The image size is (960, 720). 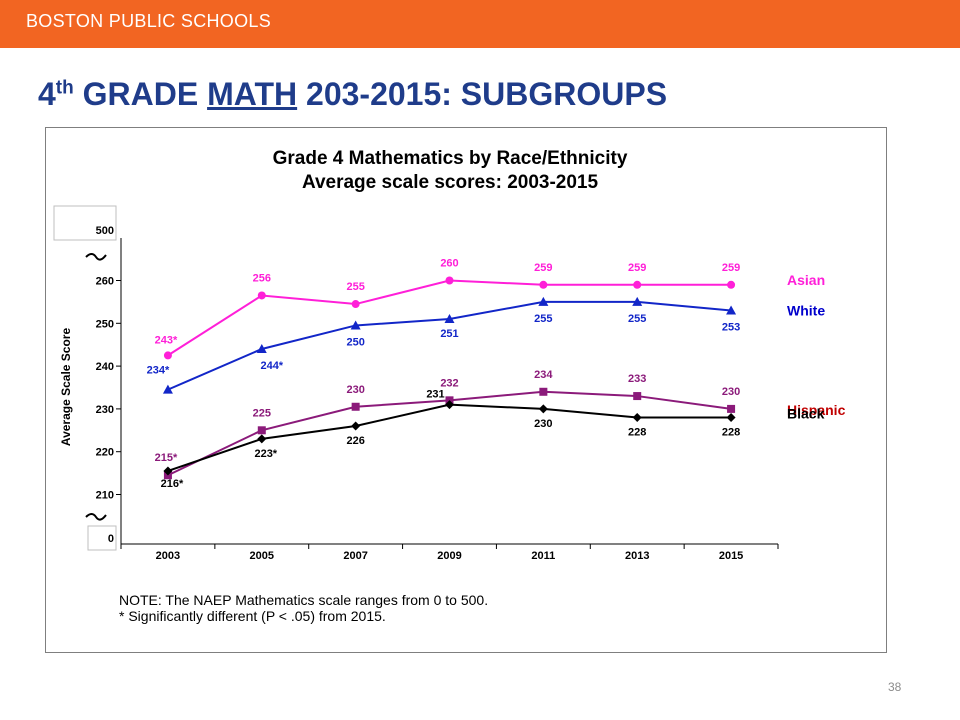 What do you see at coordinates (355, 556) in the screenshot?
I see `x-tick-label: 2007` at bounding box center [355, 556].